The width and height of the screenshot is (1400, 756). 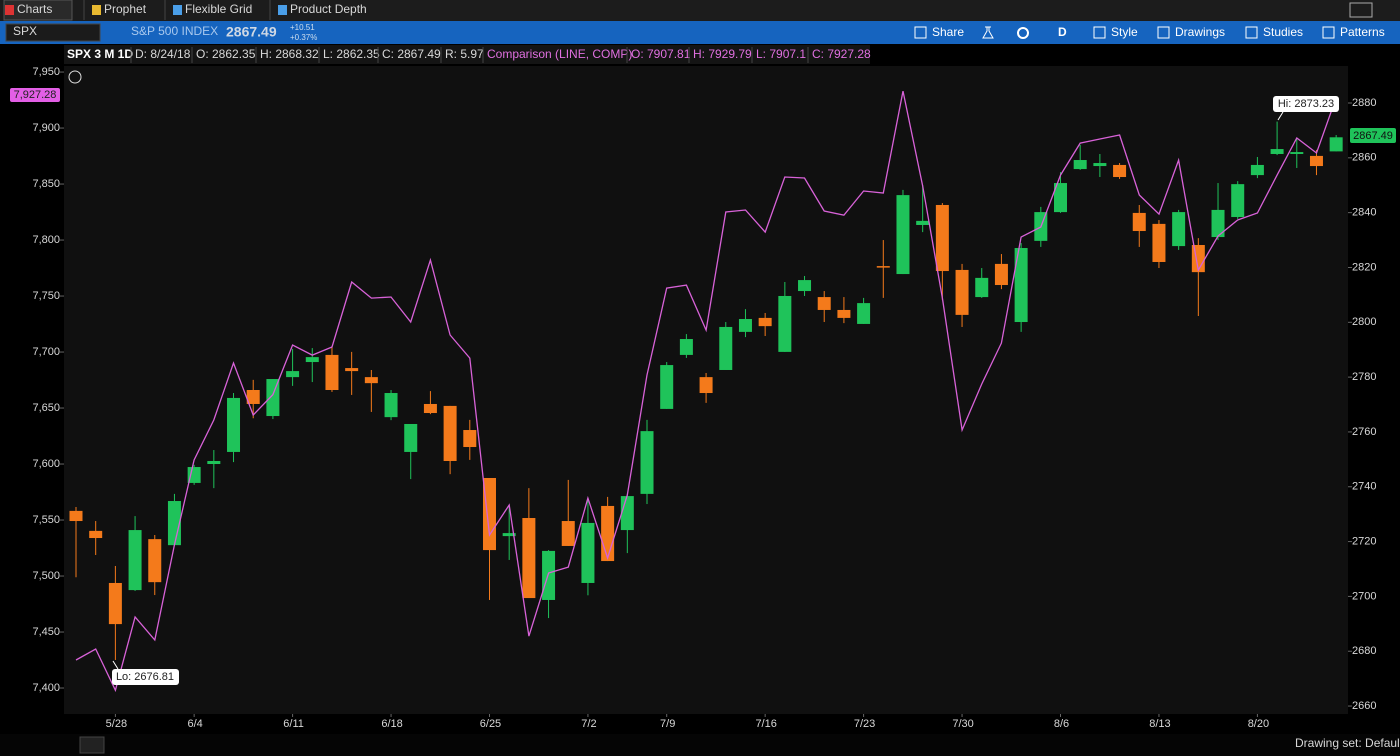 What do you see at coordinates (46, 688) in the screenshot?
I see `y2-tick-label: 7,400` at bounding box center [46, 688].